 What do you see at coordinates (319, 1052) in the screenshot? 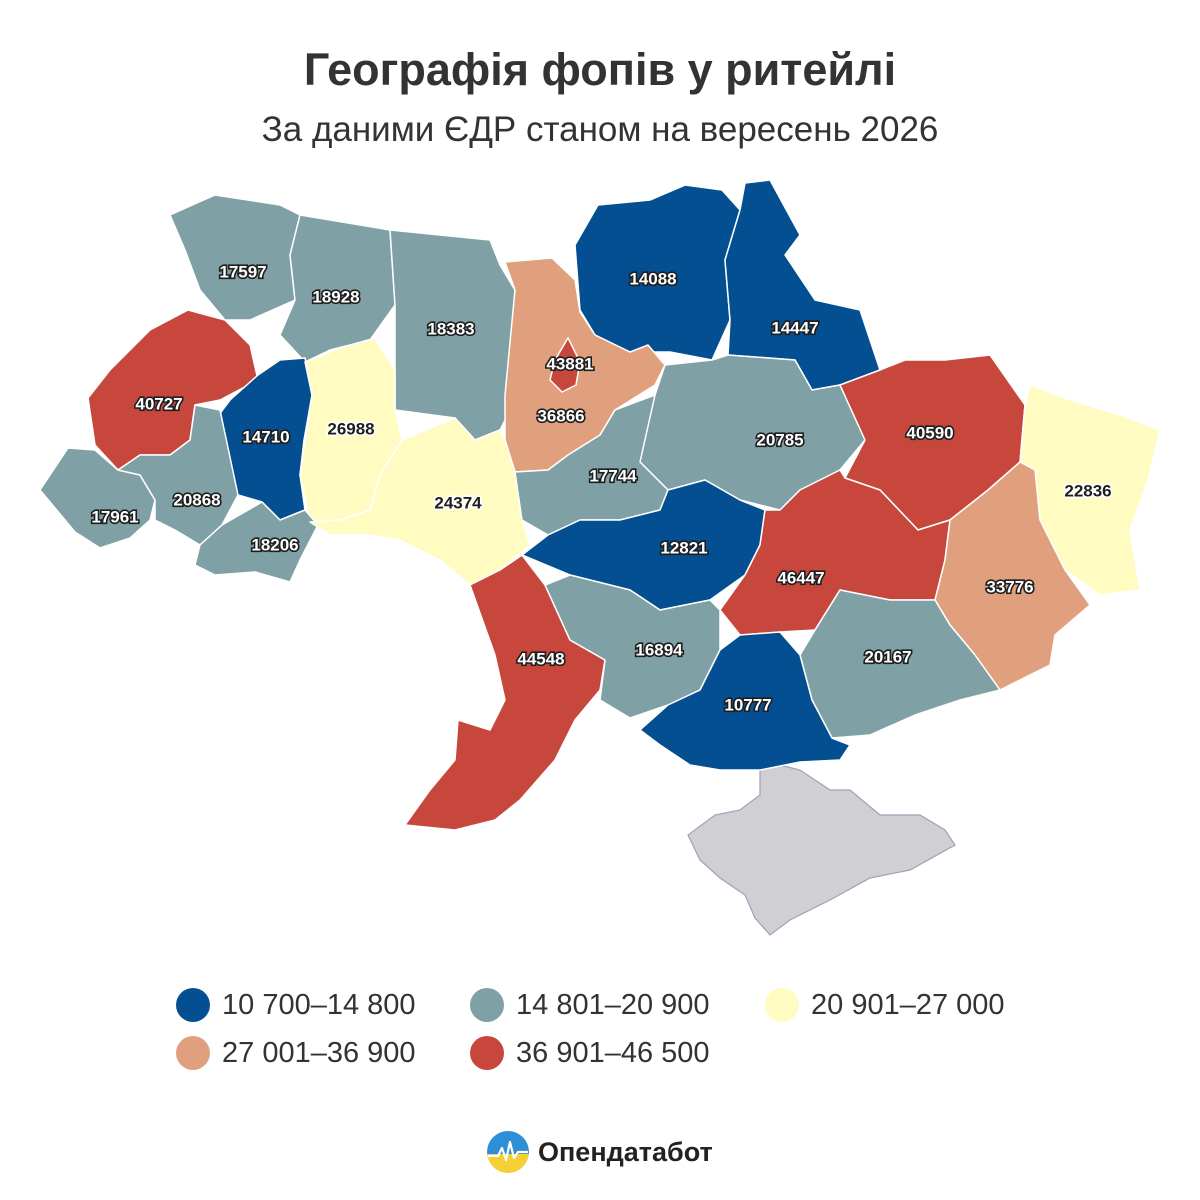
I see `legend-label: 27 001–36 900` at bounding box center [319, 1052].